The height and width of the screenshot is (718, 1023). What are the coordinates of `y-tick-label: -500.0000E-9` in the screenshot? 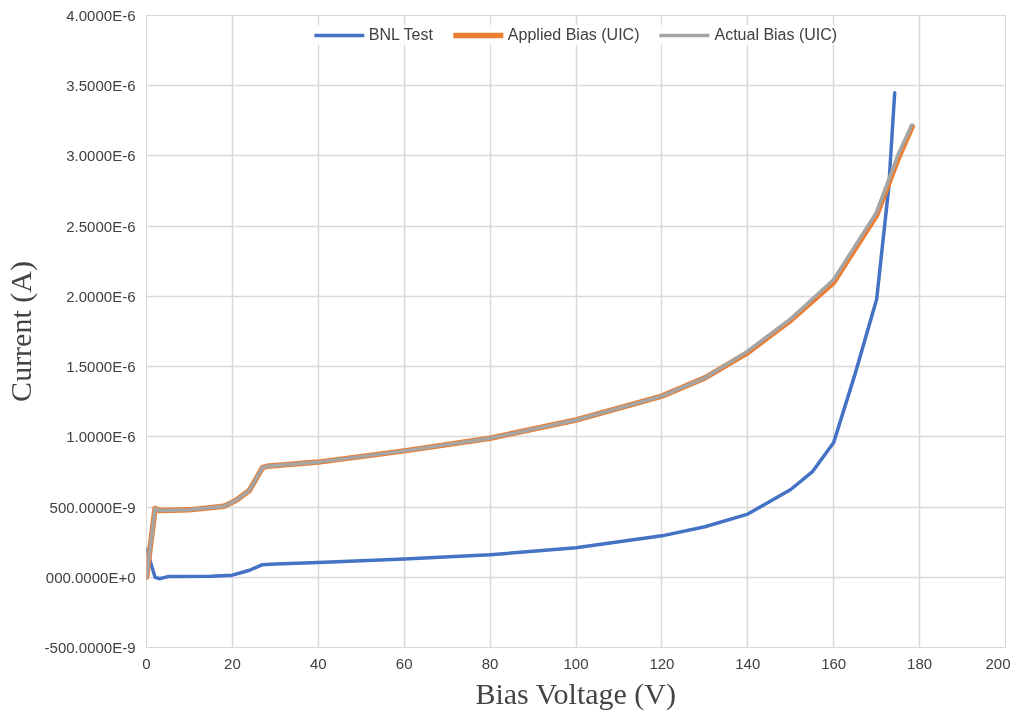 It's located at (90, 647).